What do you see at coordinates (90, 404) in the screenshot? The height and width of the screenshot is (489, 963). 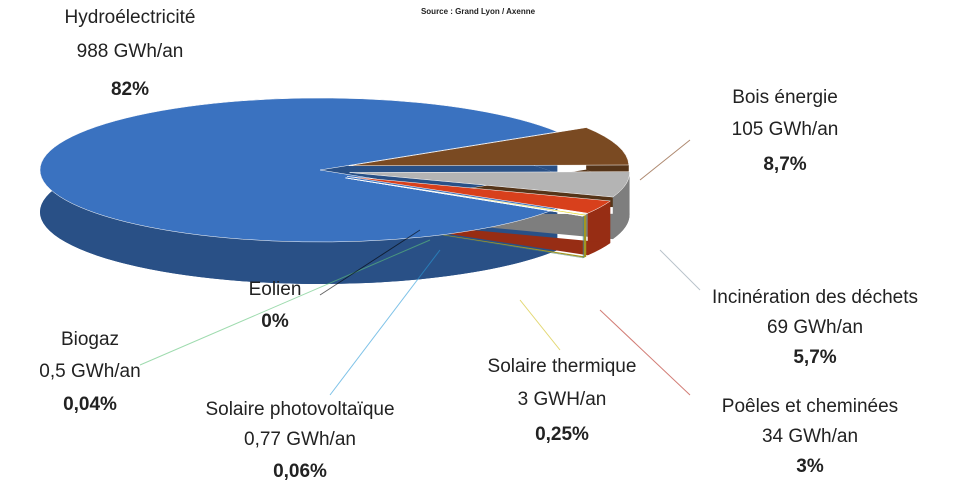 I see `slice-percent: 0,04%` at bounding box center [90, 404].